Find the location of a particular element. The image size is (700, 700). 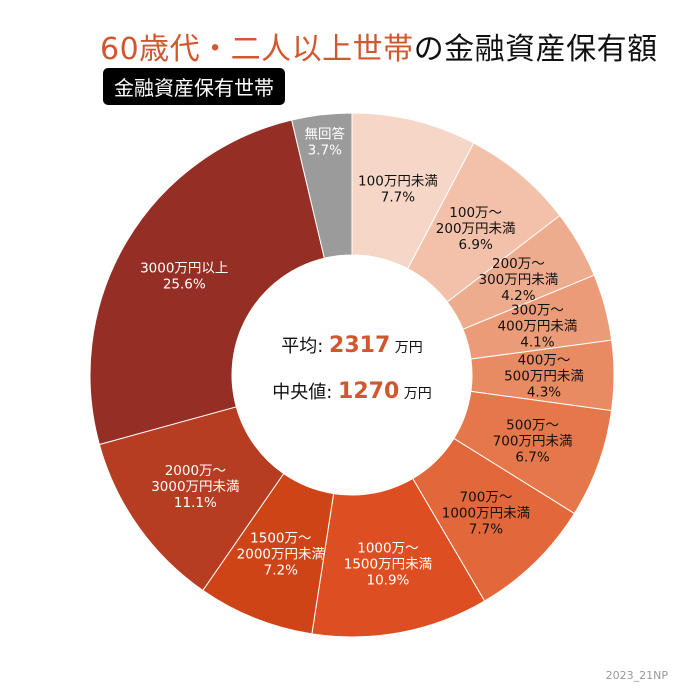

slice-category: 1500万円未満 is located at coordinates (388, 565).